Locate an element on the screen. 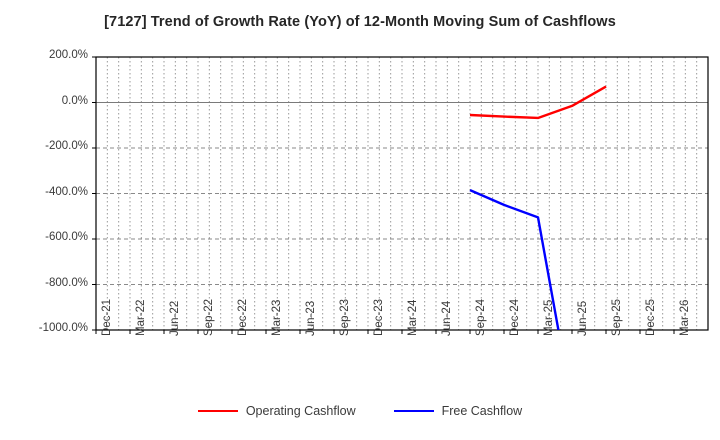  y-axis-tick-label: -600.0% is located at coordinates (66, 237).